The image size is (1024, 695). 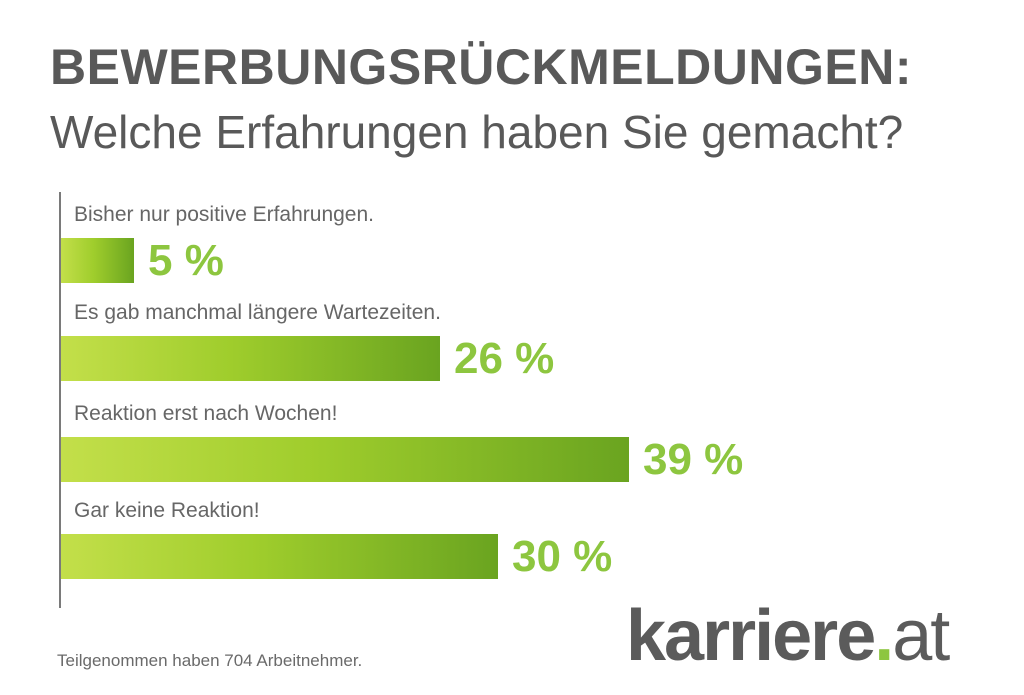 I want to click on footnote: Teilgenommen haben 704 Arbeitnehmer., so click(x=210, y=660).